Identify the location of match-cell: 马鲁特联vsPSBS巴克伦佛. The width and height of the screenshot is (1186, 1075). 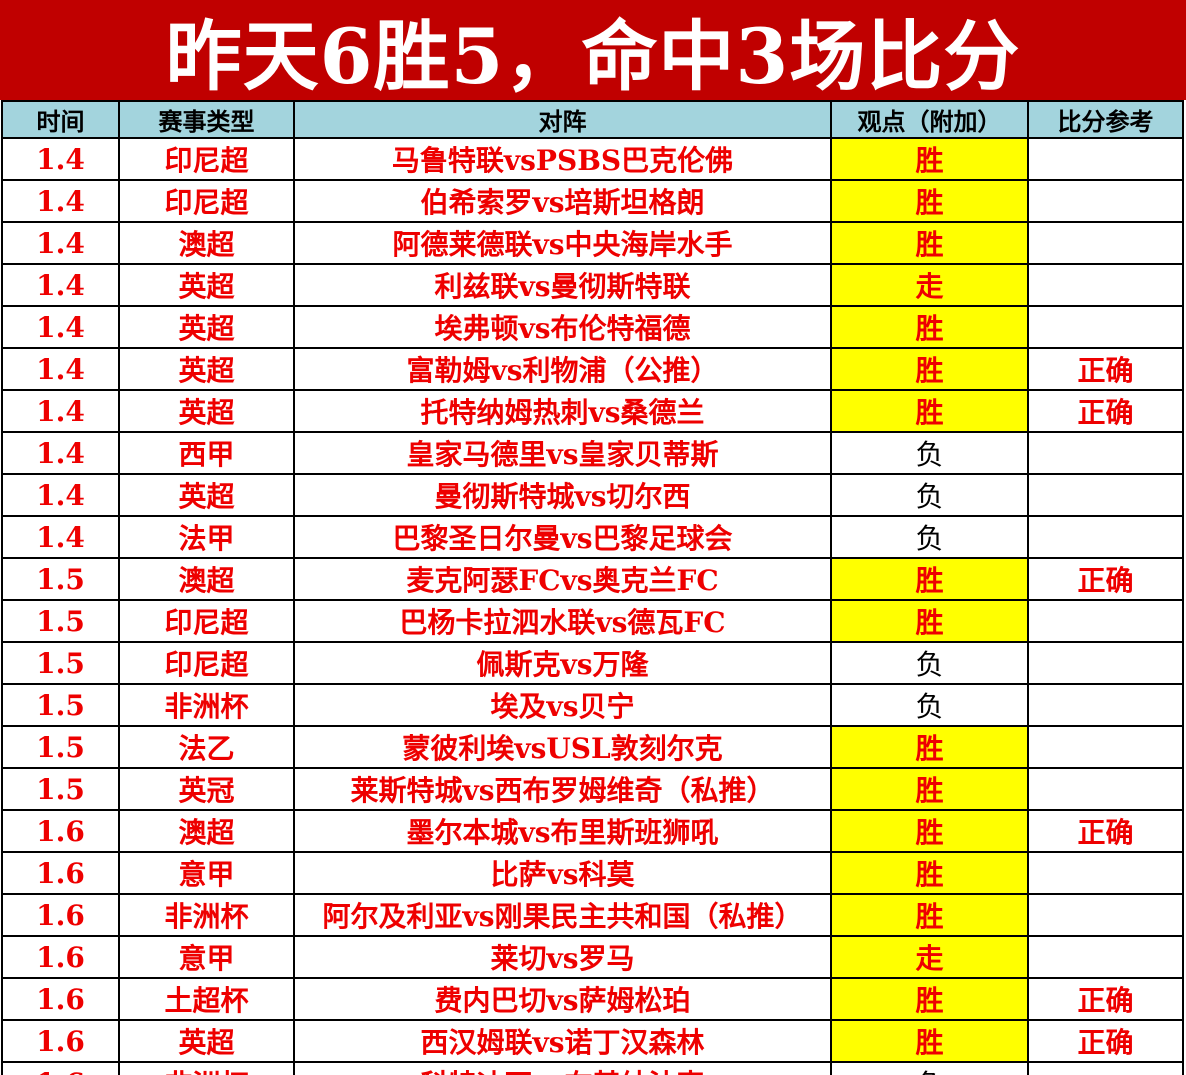
(562, 159).